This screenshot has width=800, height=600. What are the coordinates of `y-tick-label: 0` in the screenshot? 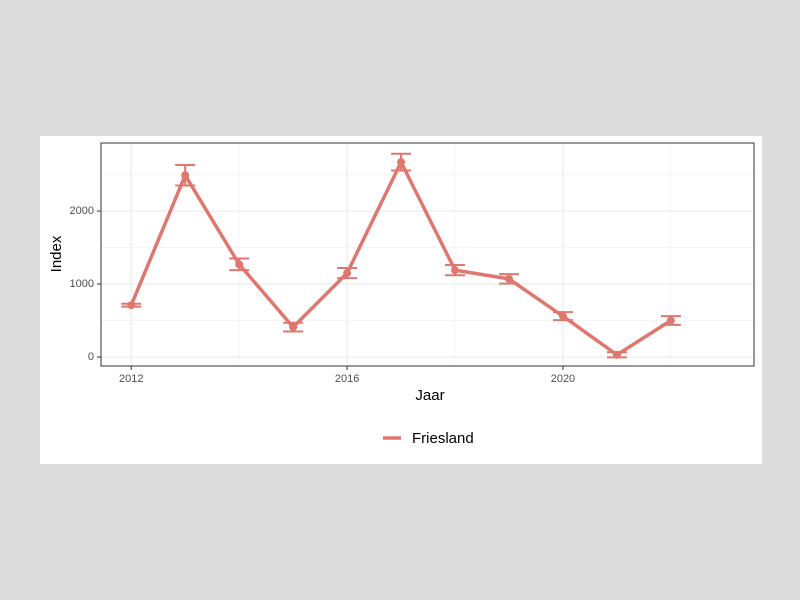 It's located at (91, 357).